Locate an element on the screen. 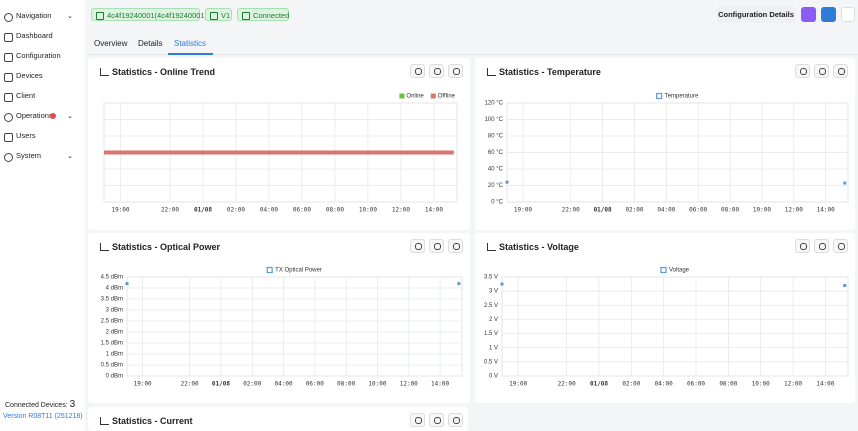  y-tick-label: 4 dBm is located at coordinates (114, 289).